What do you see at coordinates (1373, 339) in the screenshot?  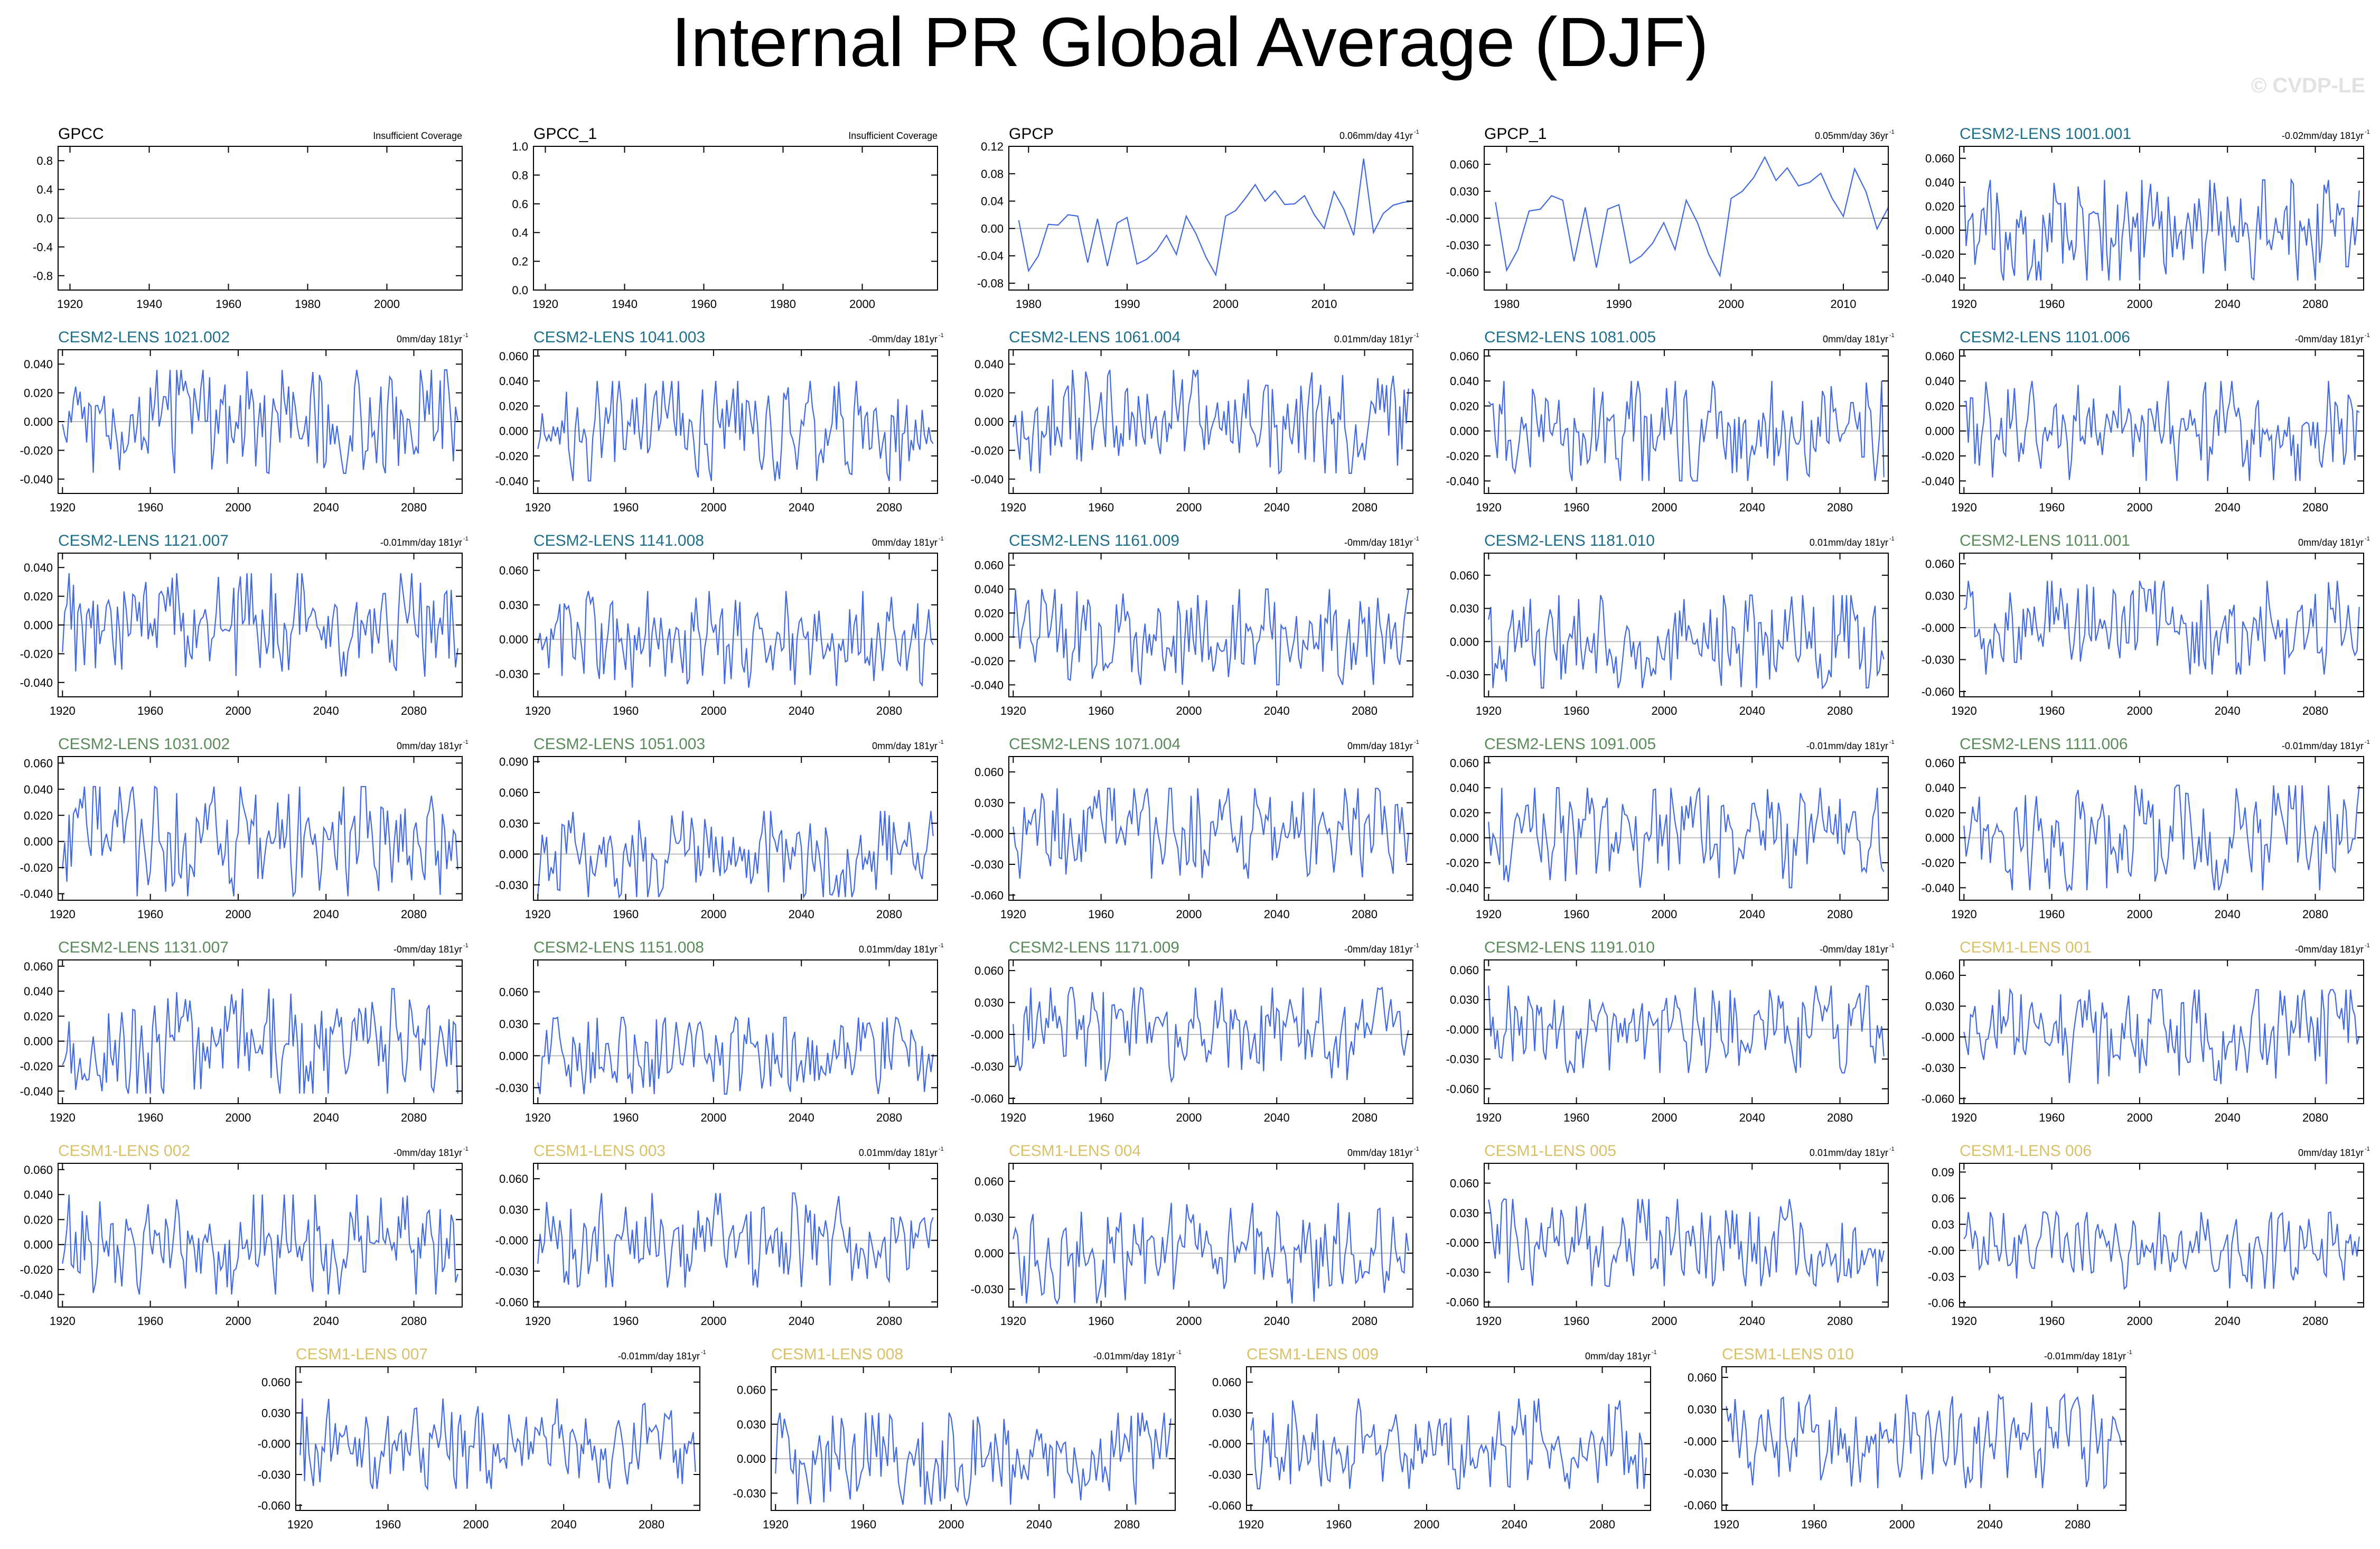 I see `trend-label: 0.01mm/day 181yr` at bounding box center [1373, 339].